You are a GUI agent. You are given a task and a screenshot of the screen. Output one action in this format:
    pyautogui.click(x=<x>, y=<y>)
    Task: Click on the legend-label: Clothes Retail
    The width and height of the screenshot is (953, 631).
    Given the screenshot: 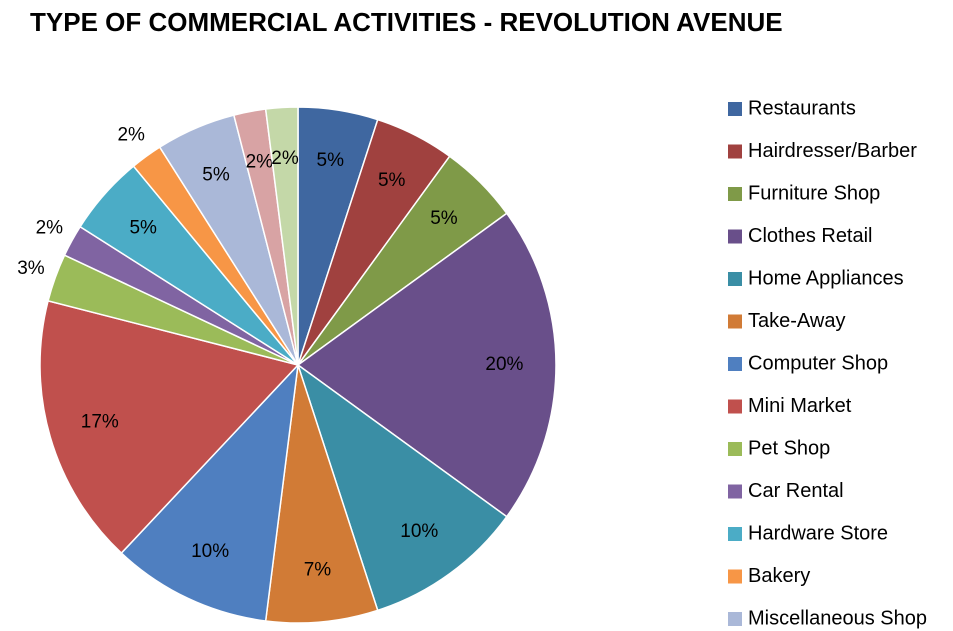 What is the action you would take?
    pyautogui.click(x=810, y=236)
    